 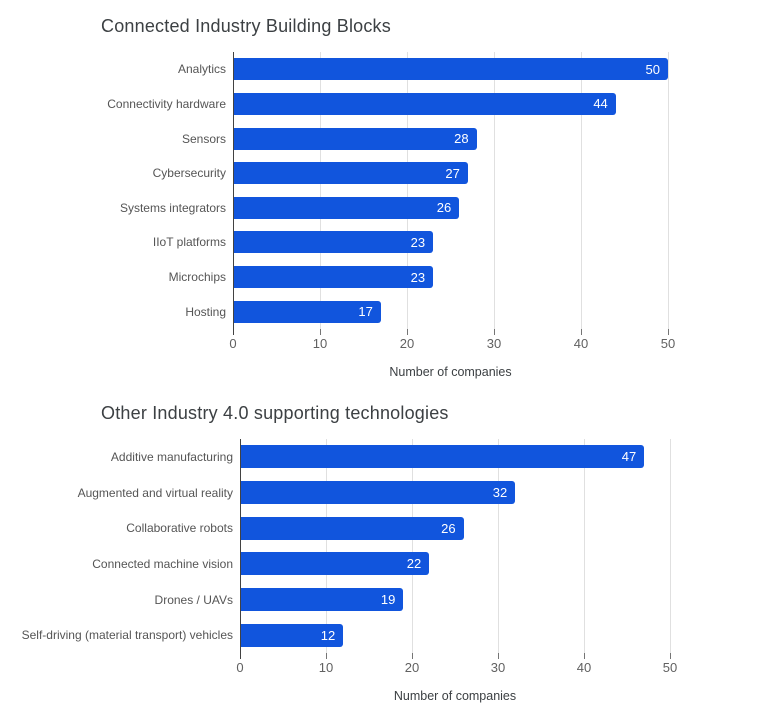 What do you see at coordinates (452, 341) in the screenshot?
I see `x-axis: 0 10 20 30 40 50` at bounding box center [452, 341].